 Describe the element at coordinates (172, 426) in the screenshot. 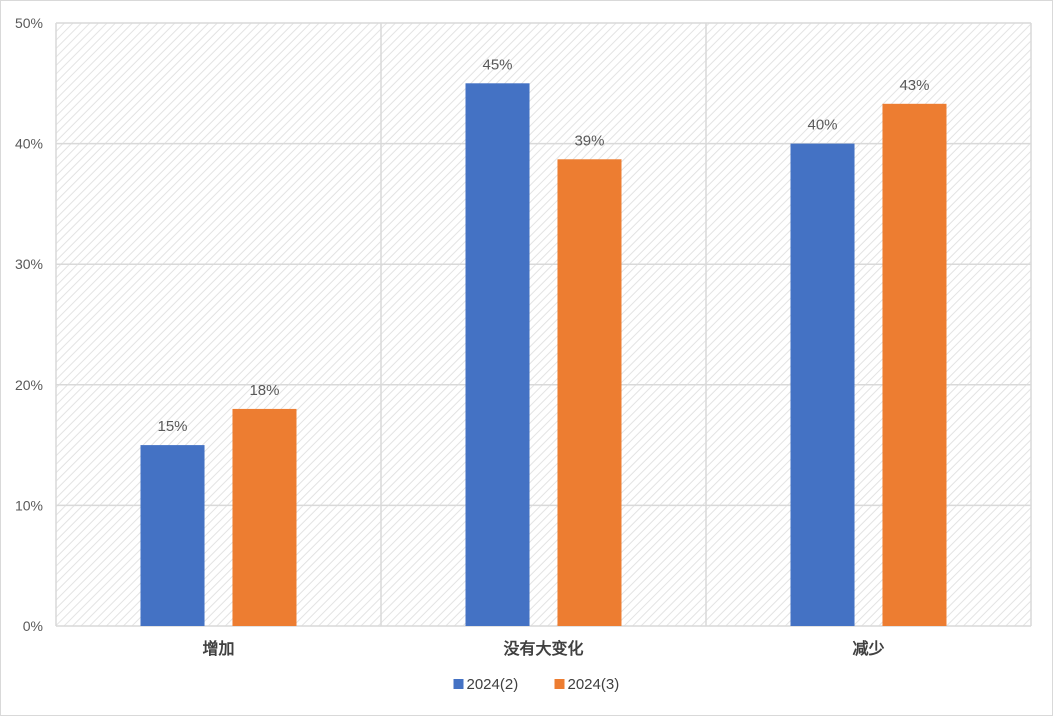

I see `data-label: 15%` at that location.